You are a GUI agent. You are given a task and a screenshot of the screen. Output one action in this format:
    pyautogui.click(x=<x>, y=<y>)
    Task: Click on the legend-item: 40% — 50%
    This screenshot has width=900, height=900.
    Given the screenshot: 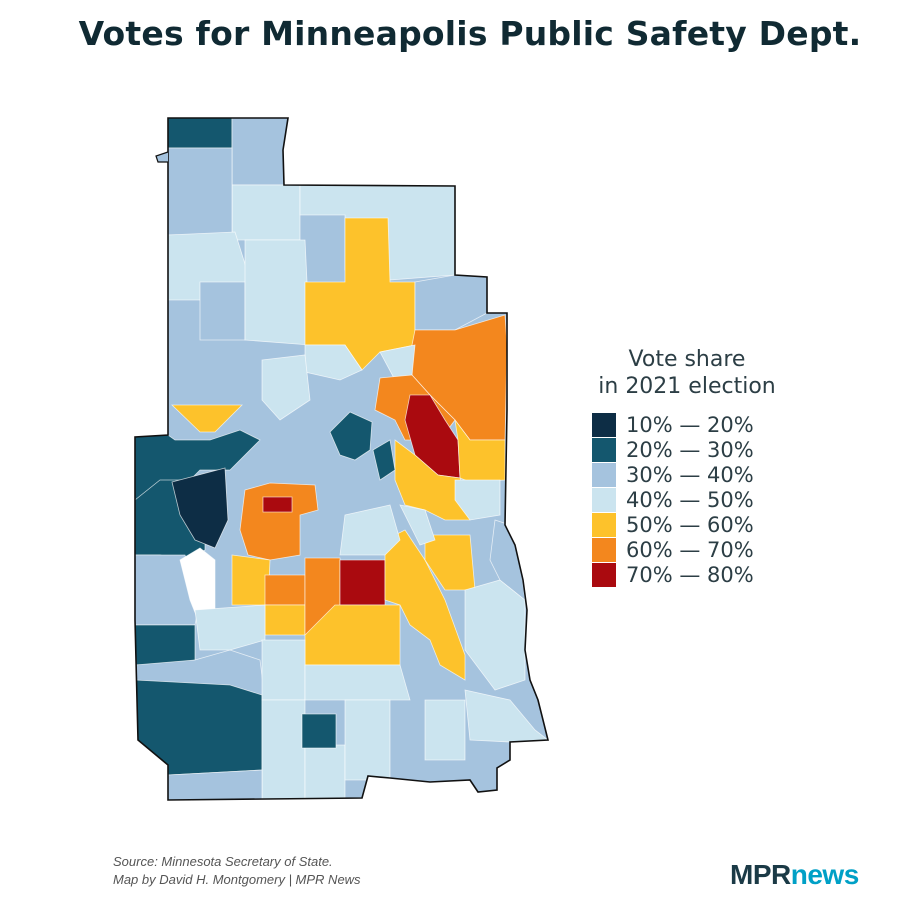 What is the action you would take?
    pyautogui.click(x=687, y=499)
    